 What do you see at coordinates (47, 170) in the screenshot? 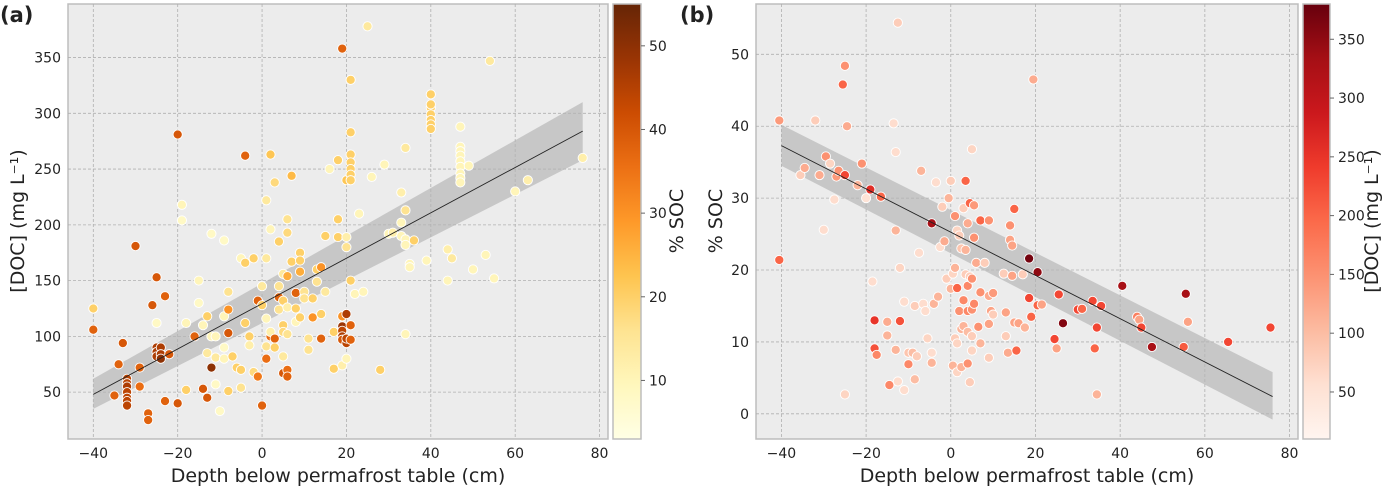
I see `y-tick-label: 250` at bounding box center [47, 170].